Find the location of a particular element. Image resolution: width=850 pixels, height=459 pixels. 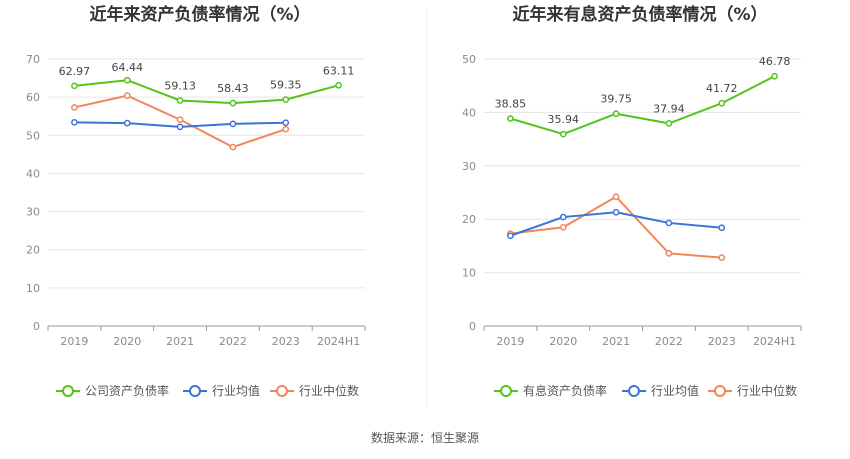

data-label: 38.85 is located at coordinates (511, 104).